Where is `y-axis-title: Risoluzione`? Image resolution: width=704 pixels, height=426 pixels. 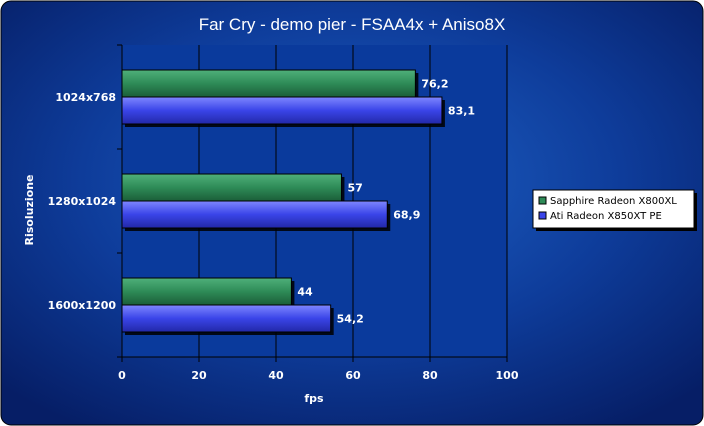 y-axis-title: Risoluzione is located at coordinates (29, 210).